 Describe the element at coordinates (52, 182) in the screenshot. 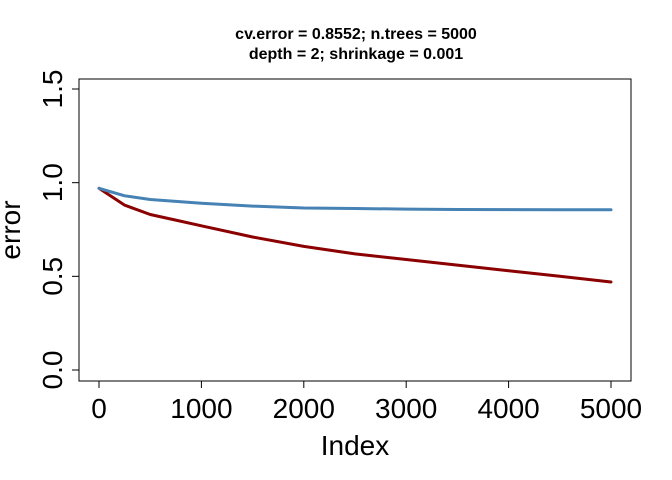

I see `y-tick-label: 1.0` at that location.